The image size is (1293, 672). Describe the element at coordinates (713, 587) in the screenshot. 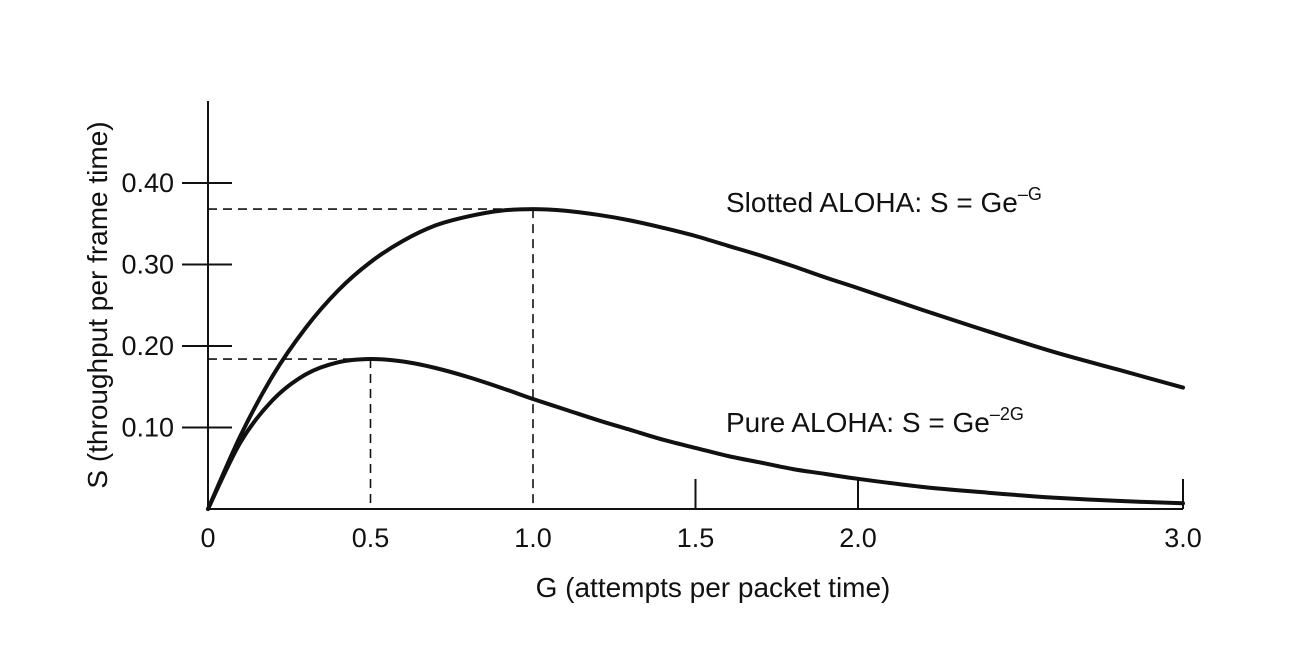

I see `x-axis-title: G (attempts per packet time)` at that location.